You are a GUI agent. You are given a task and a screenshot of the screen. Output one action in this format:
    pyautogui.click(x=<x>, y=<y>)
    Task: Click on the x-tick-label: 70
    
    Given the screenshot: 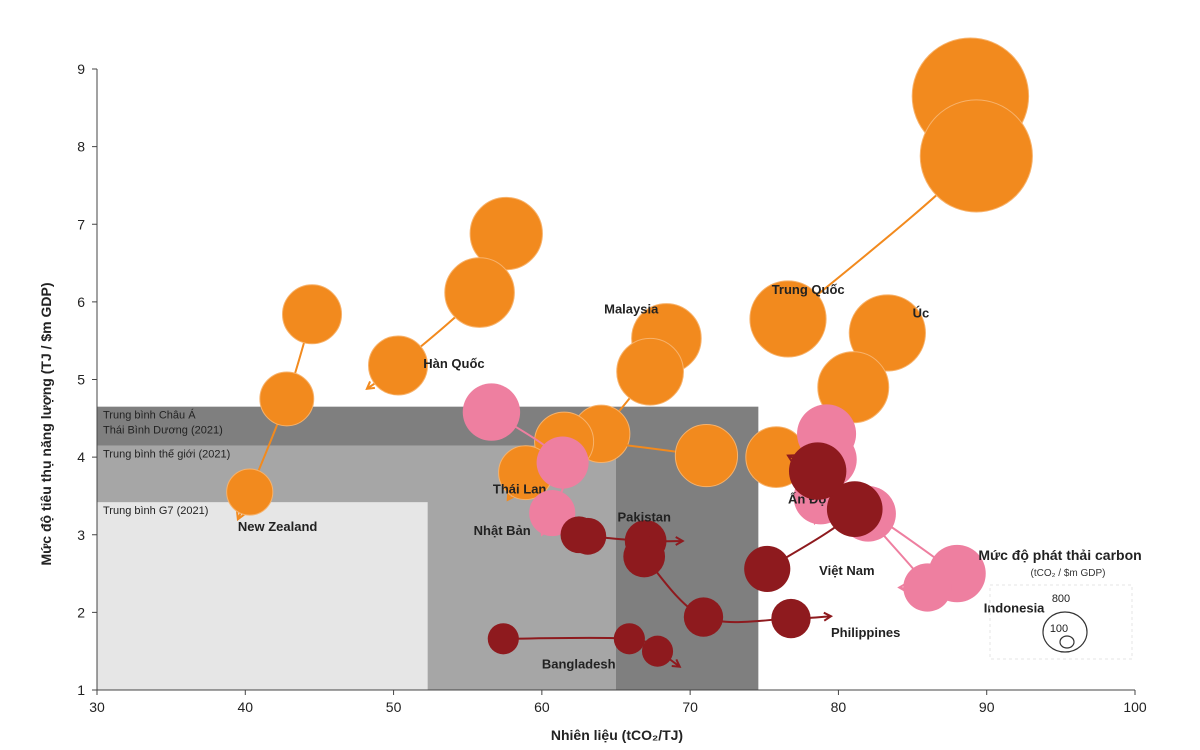 What is the action you would take?
    pyautogui.click(x=690, y=707)
    